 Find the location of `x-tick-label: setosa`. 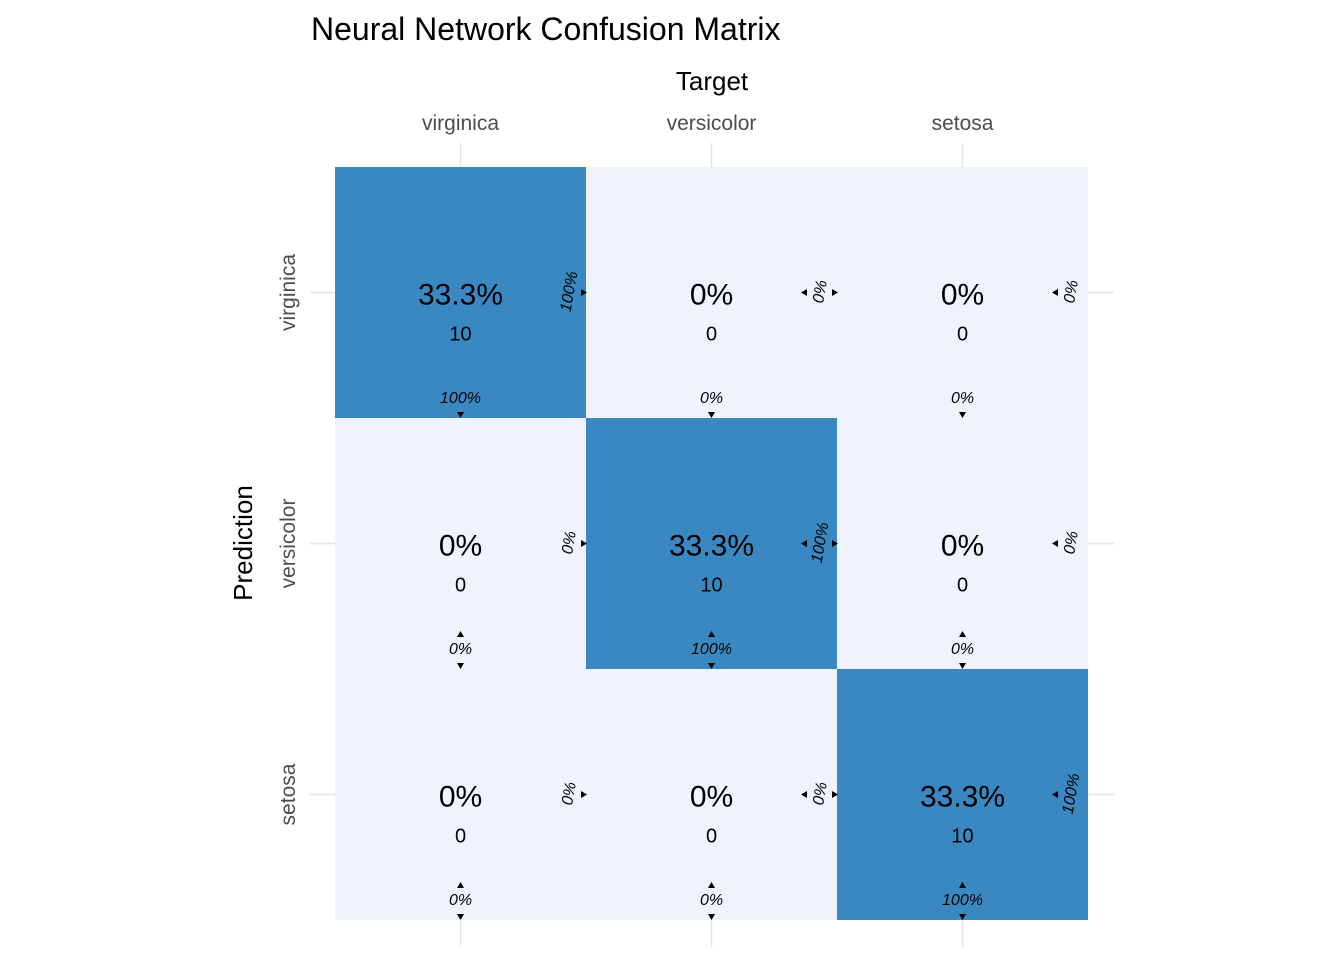

x-tick-label: setosa is located at coordinates (963, 123).